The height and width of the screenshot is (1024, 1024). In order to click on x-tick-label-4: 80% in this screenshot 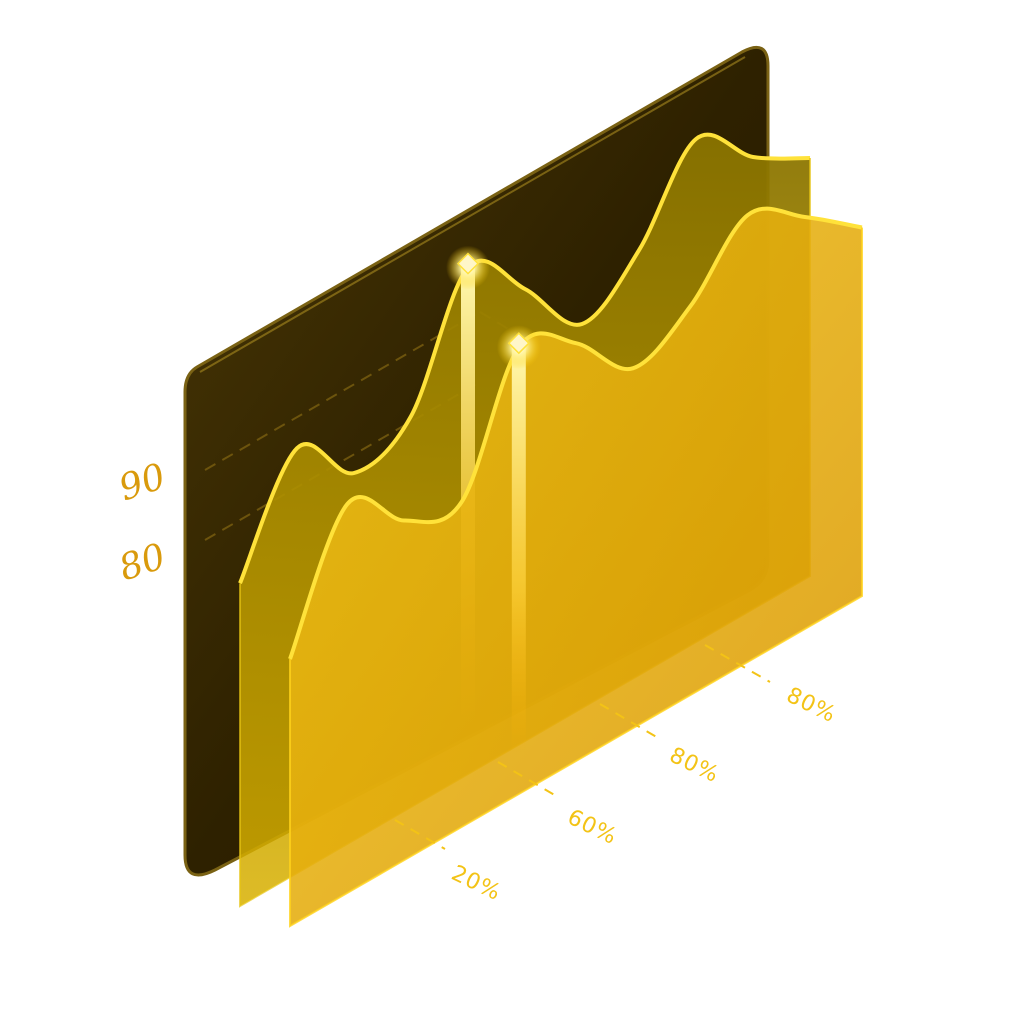, I will do `click(811, 705)`.